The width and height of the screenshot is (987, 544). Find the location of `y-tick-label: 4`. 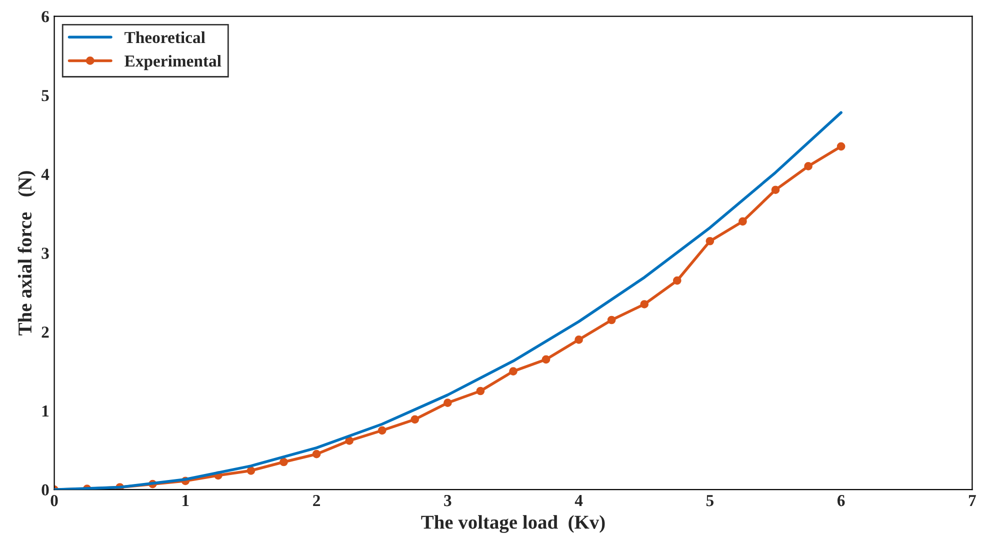

y-tick-label: 4 is located at coordinates (45, 174).